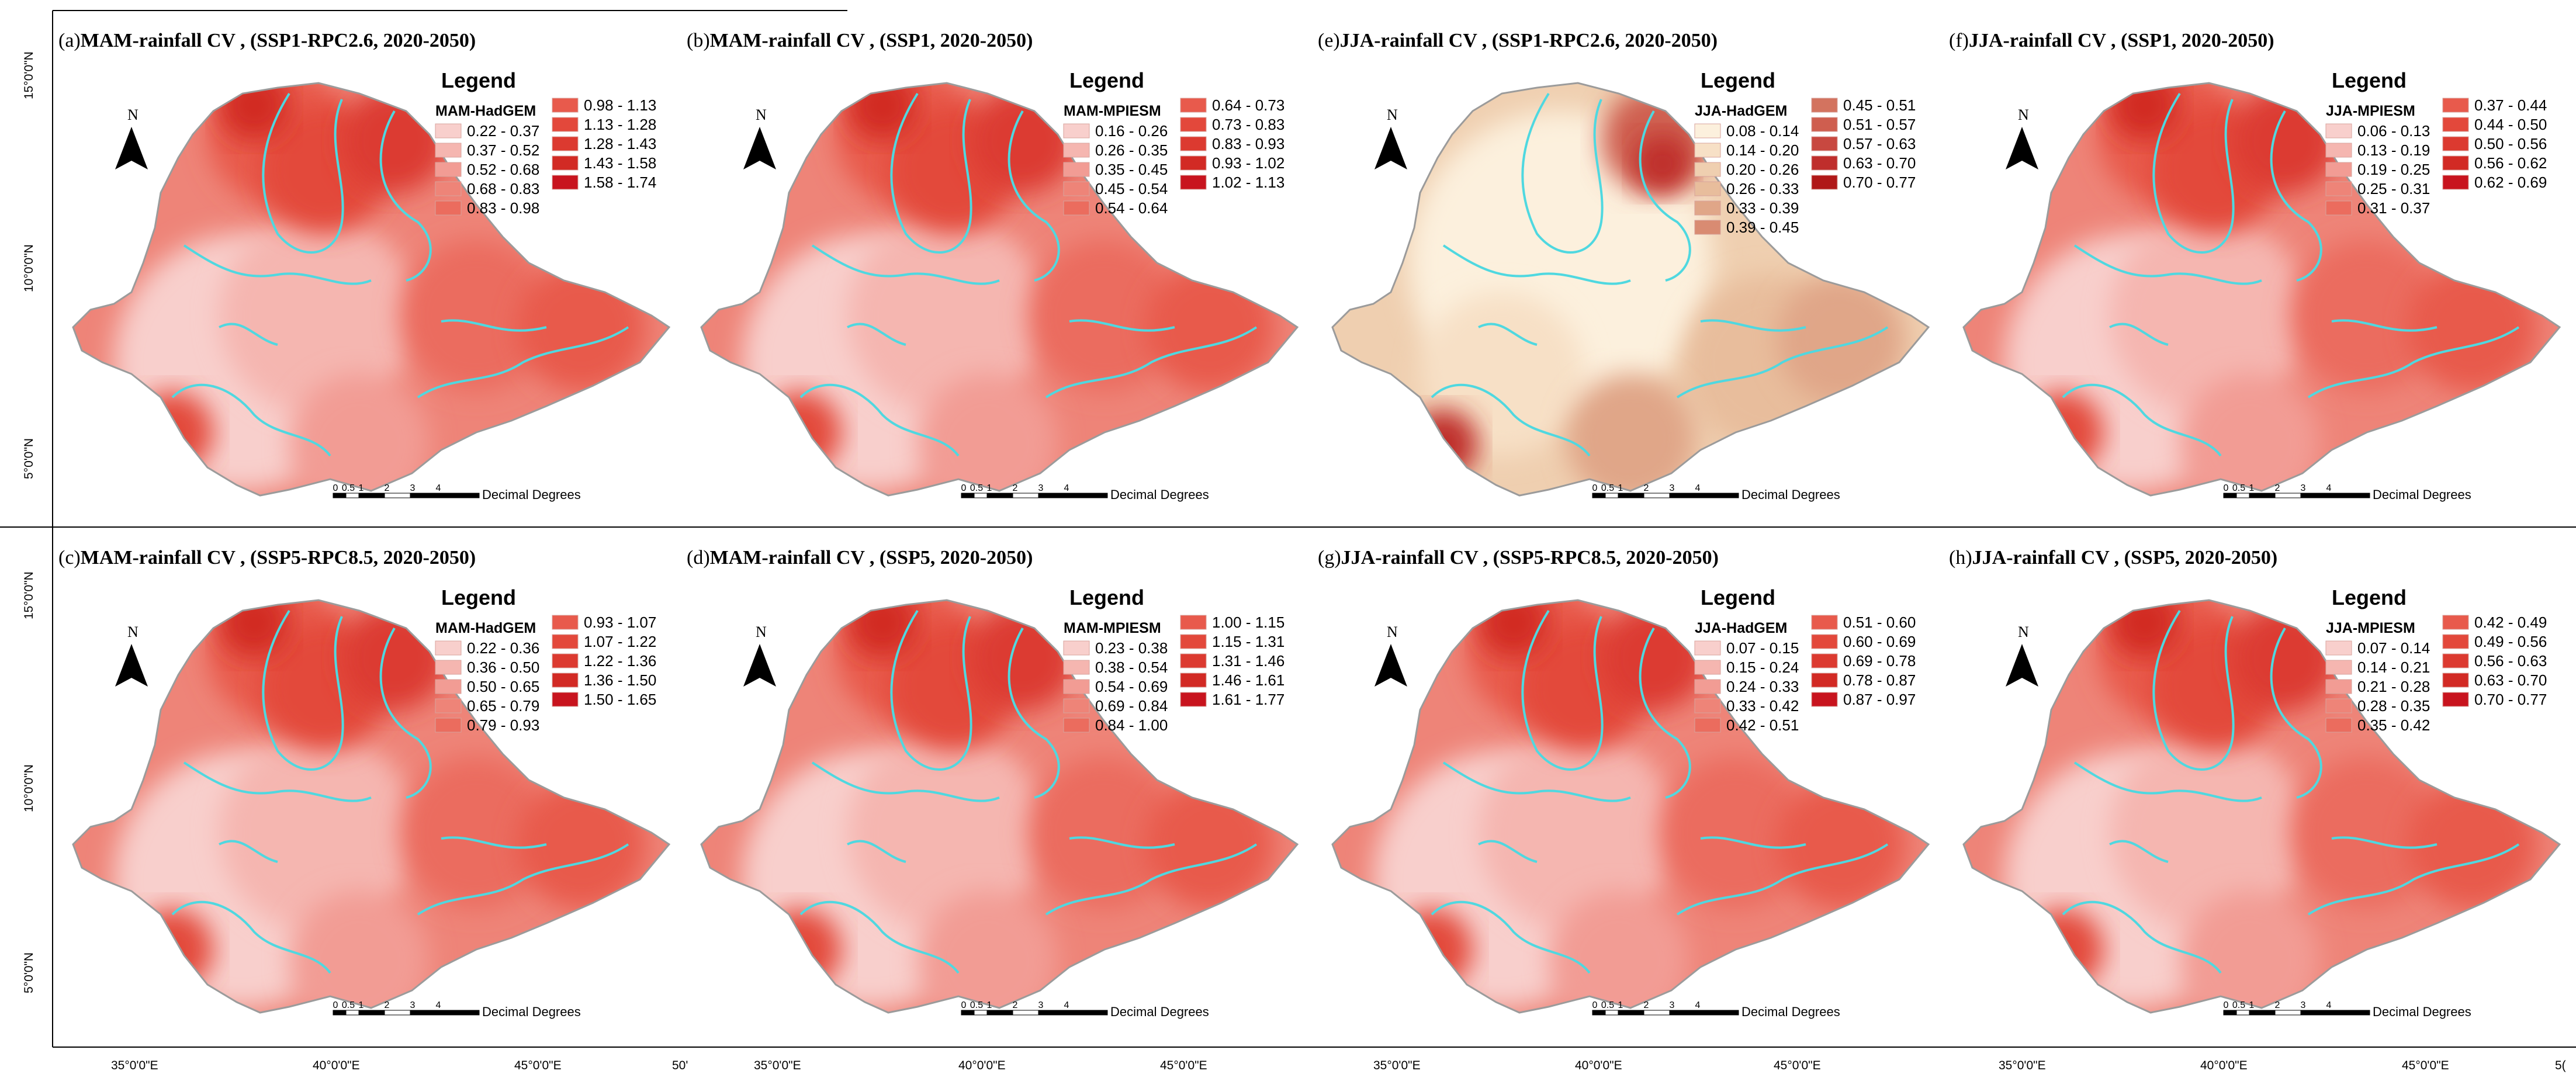 Image resolution: width=2576 pixels, height=1088 pixels. Describe the element at coordinates (29, 788) in the screenshot. I see `y-label-10N-bottom: 10°0'0"N` at that location.